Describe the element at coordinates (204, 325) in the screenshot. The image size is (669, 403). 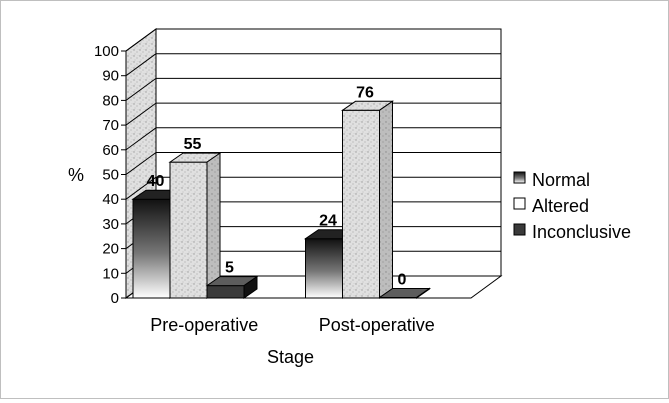
I see `x-tick-label: Pre-operative` at that location.